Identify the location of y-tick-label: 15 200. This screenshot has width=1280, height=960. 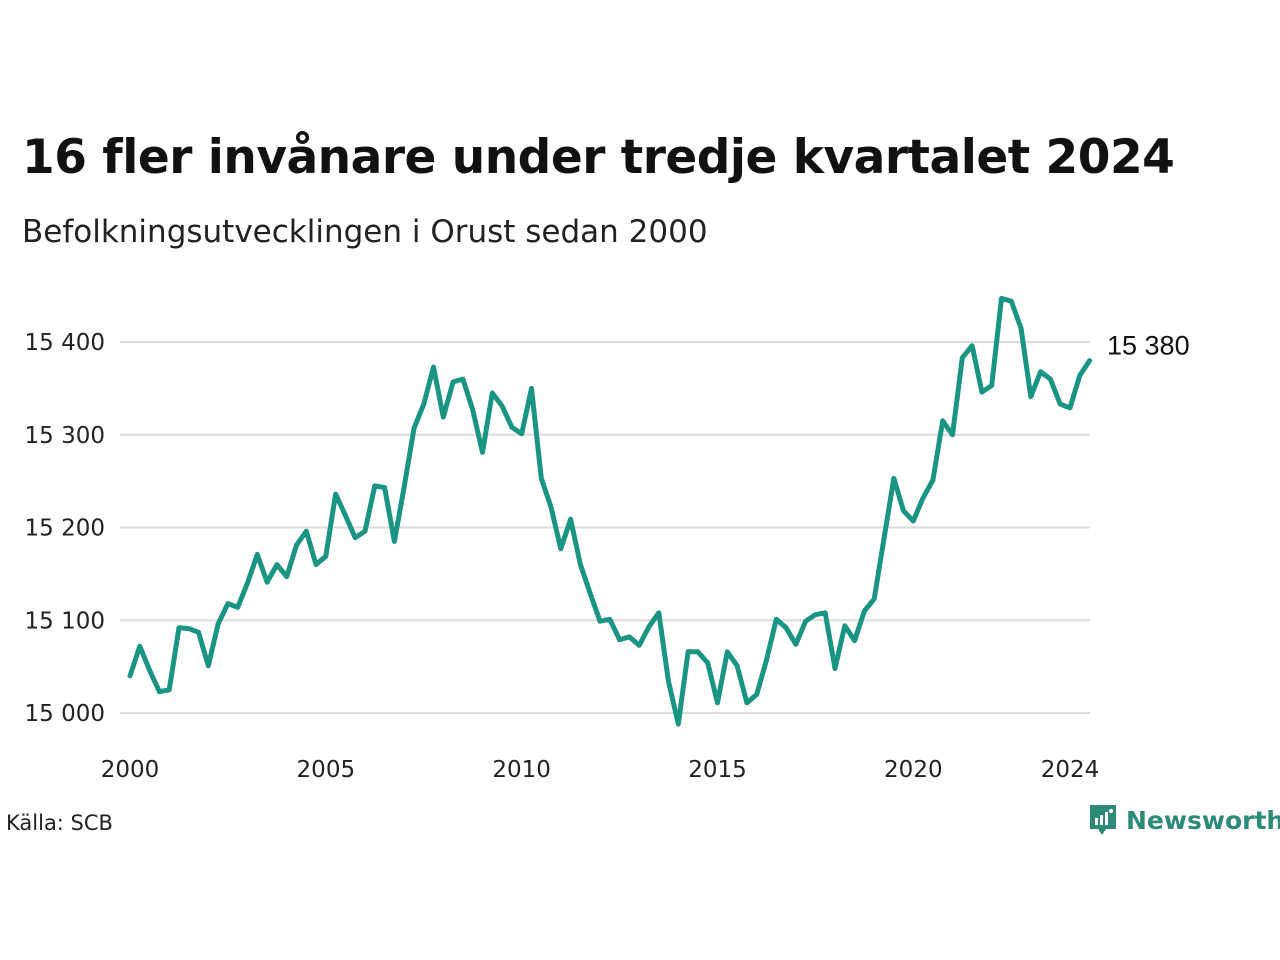
(65, 529).